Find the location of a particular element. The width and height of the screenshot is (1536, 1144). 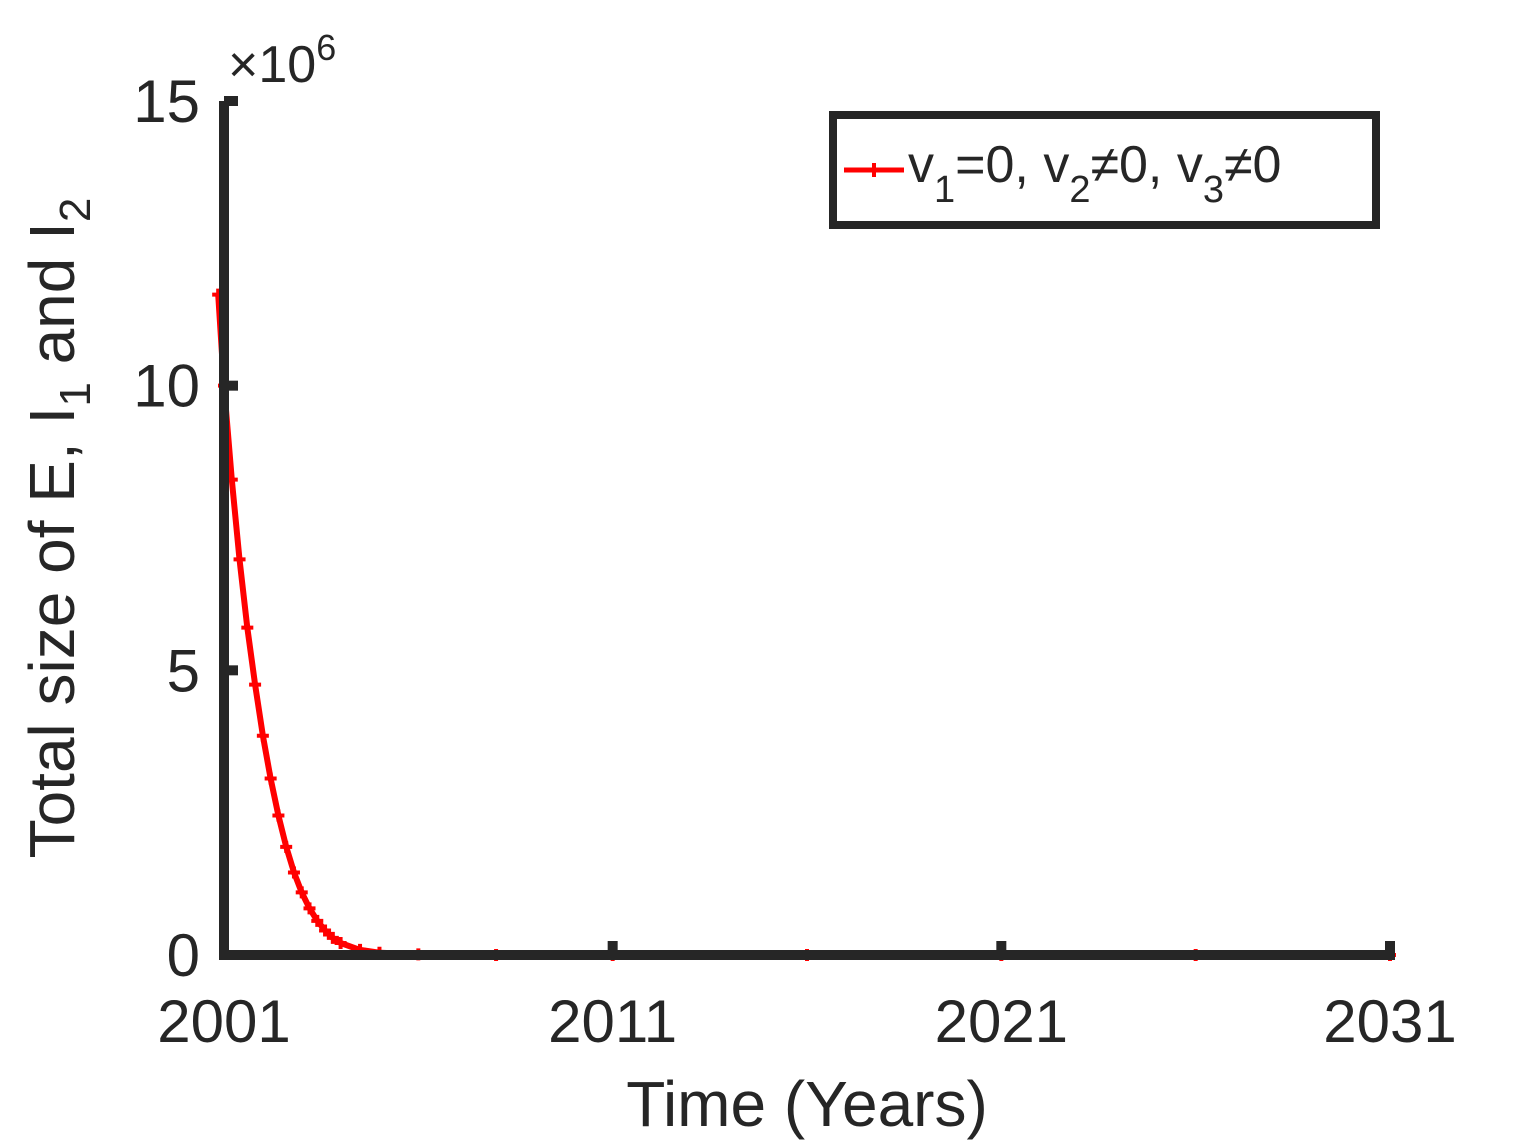

y-tick-label: 15 is located at coordinates (166, 101).